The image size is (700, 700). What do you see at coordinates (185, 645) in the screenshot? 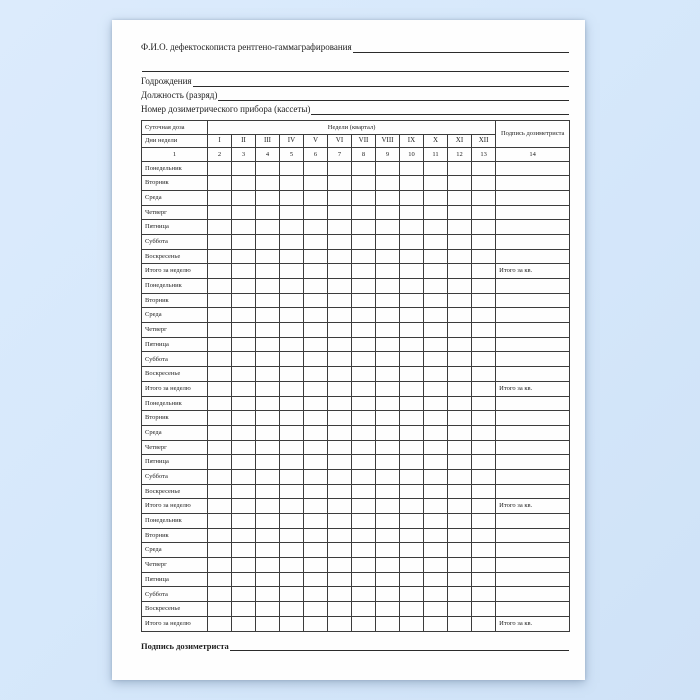
I see `footer-signature-label: Подпись дозиметриста` at bounding box center [185, 645].